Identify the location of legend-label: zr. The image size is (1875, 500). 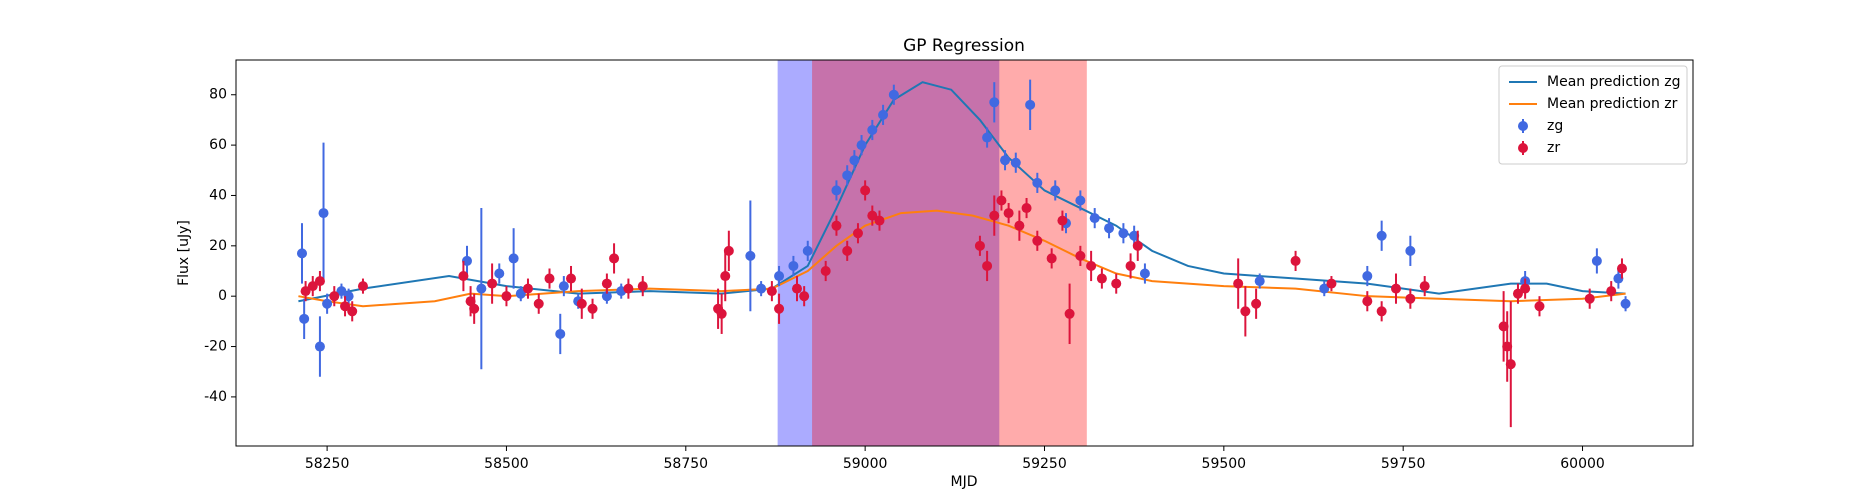
(1553, 148).